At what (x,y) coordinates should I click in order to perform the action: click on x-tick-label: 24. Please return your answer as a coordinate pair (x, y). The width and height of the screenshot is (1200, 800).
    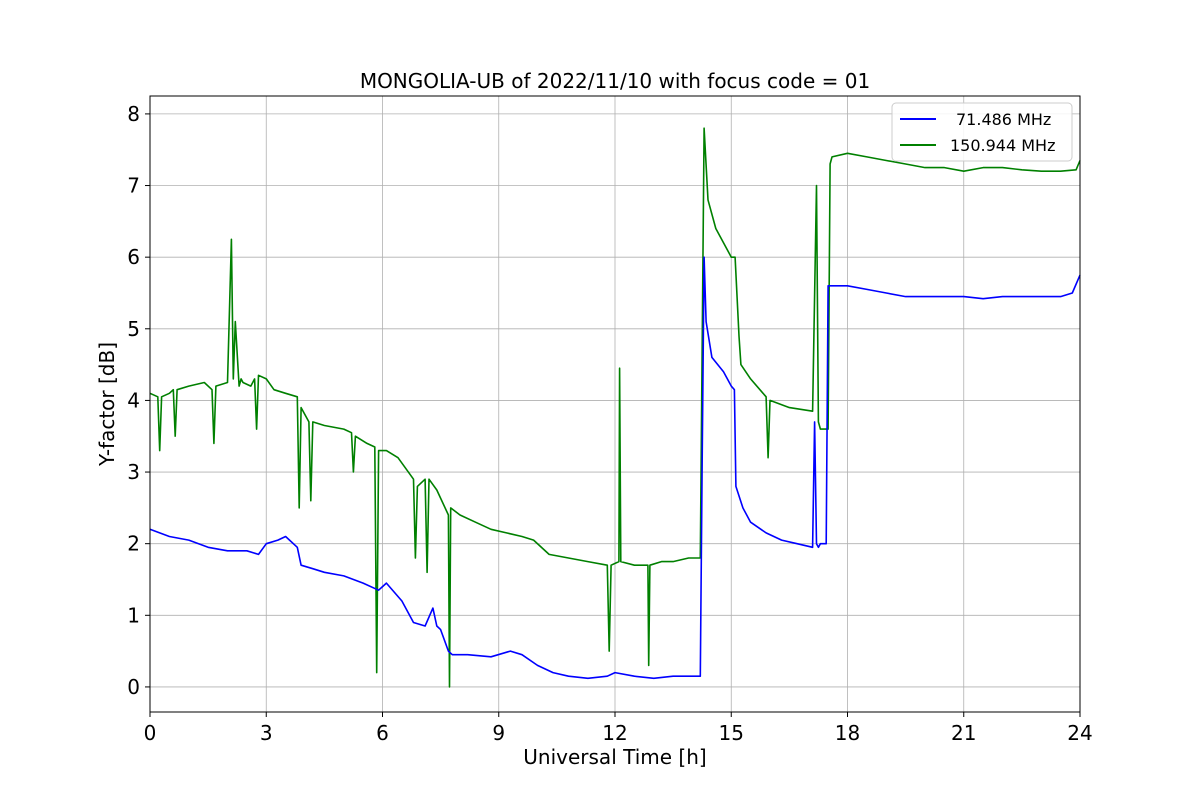
    Looking at the image, I should click on (1079, 733).